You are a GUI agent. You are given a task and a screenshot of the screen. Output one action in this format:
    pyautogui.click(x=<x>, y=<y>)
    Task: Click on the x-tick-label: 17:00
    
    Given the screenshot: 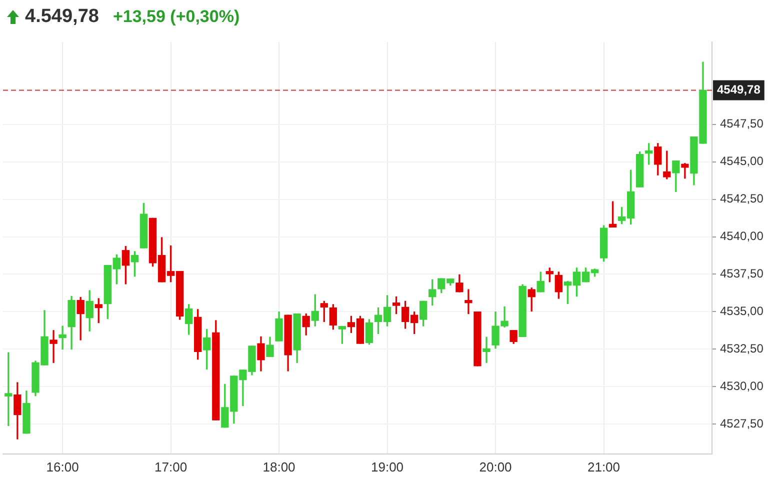 What is the action you would take?
    pyautogui.click(x=171, y=466)
    